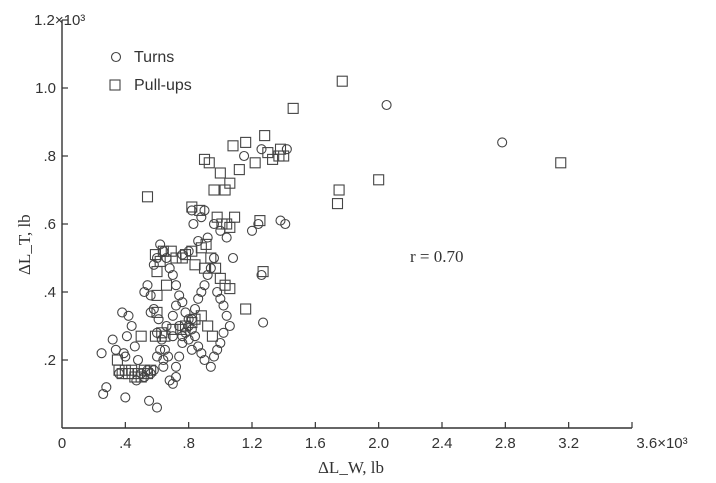  Describe the element at coordinates (252, 443) in the screenshot. I see `x-tick-label: 1.2` at that location.